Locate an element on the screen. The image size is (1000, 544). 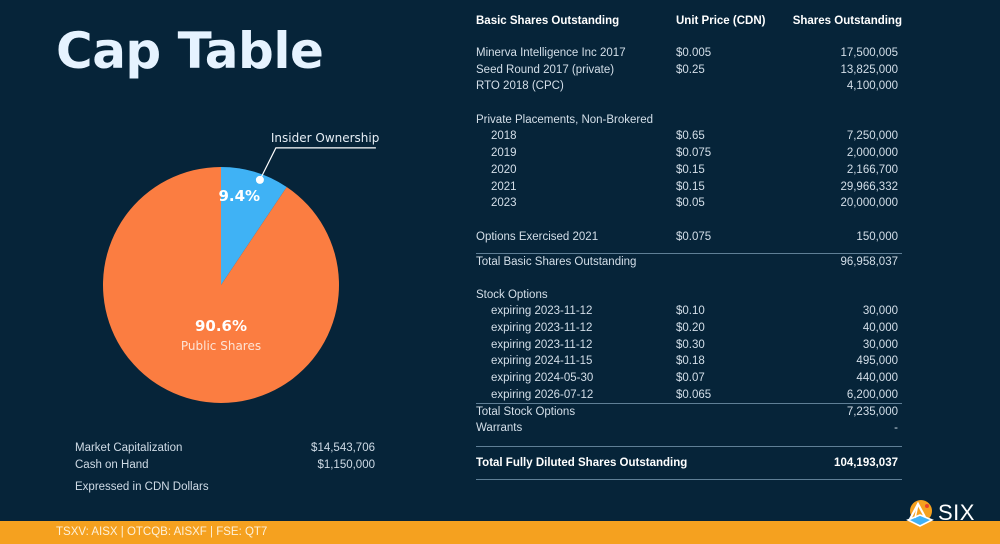
private-placement-row-shares: 2,000,000 is located at coordinates (872, 153).